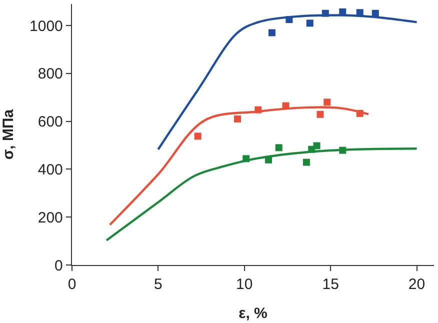 The height and width of the screenshot is (323, 438). What do you see at coordinates (244, 285) in the screenshot?
I see `x-tick-label: 10` at bounding box center [244, 285].